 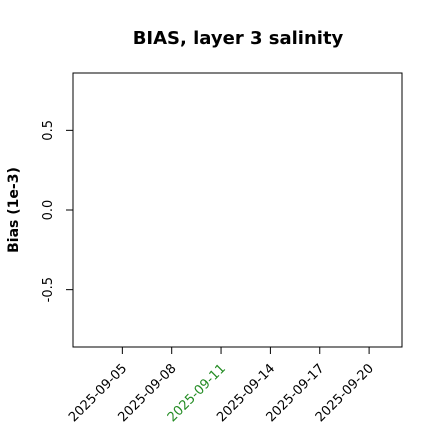 What do you see at coordinates (238, 38) in the screenshot?
I see `chart-title: BIAS, layer 3 salinity` at bounding box center [238, 38].